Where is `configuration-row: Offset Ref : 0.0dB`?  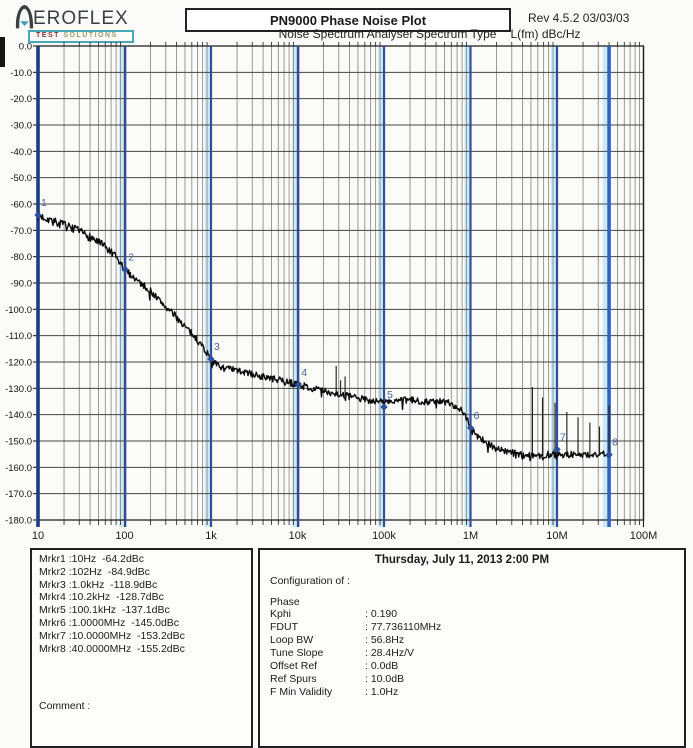 configuration-row: Offset Ref : 0.0dB is located at coordinates (477, 666).